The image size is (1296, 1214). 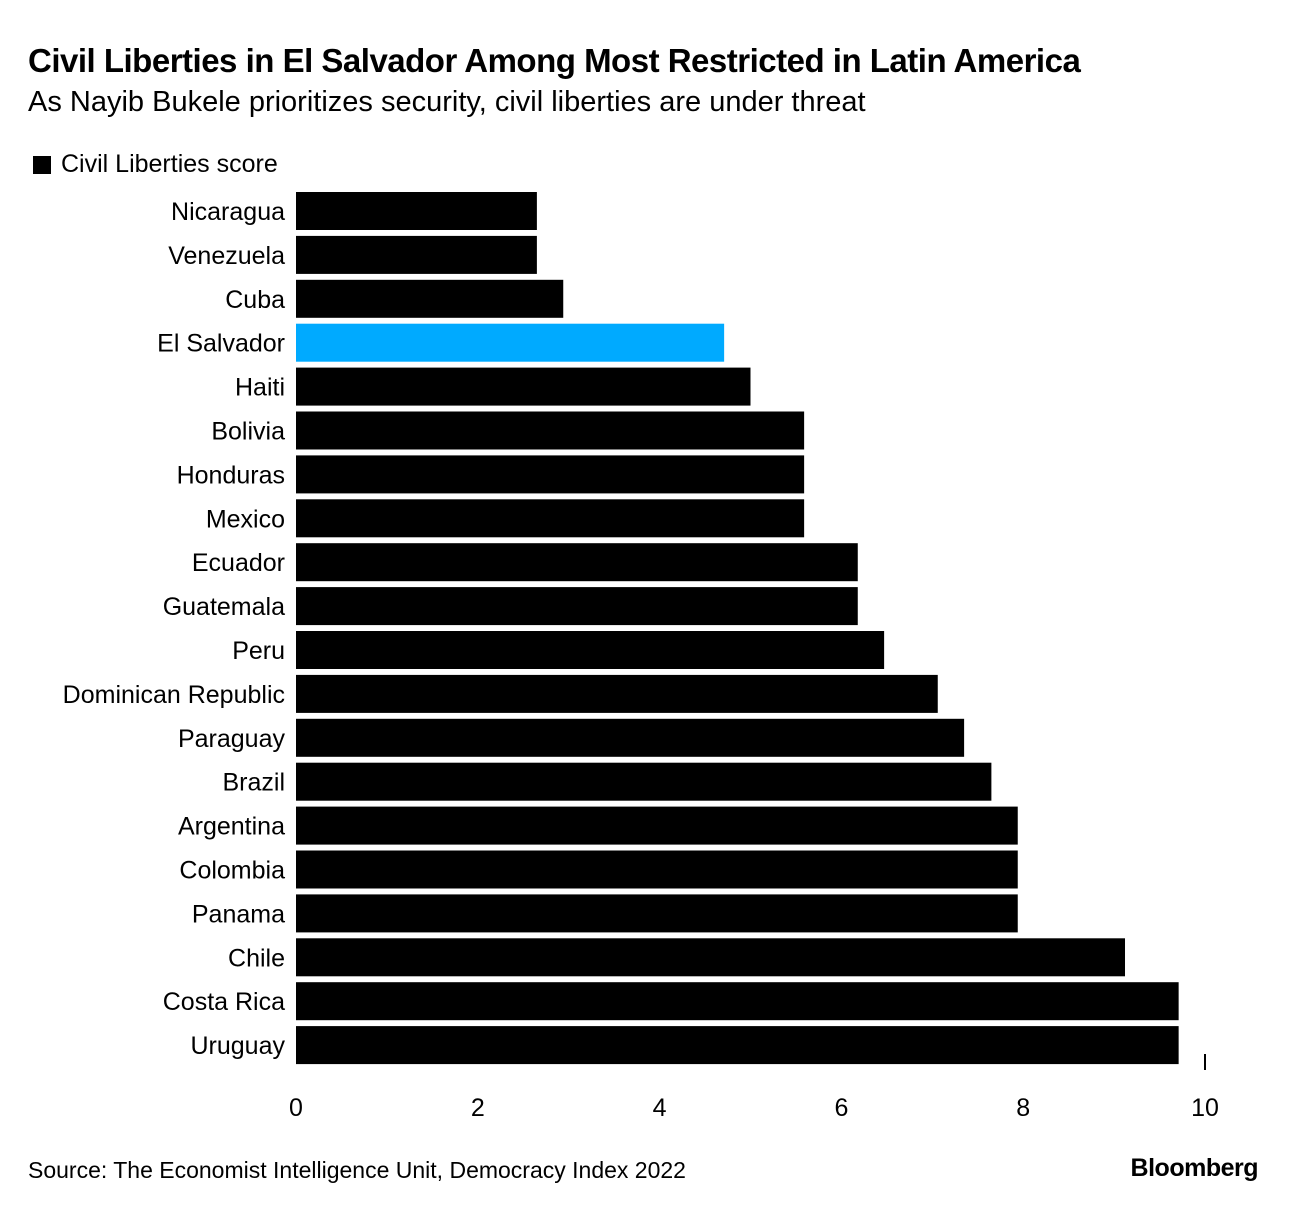 What do you see at coordinates (660, 1108) in the screenshot?
I see `x-tick-label: 4` at bounding box center [660, 1108].